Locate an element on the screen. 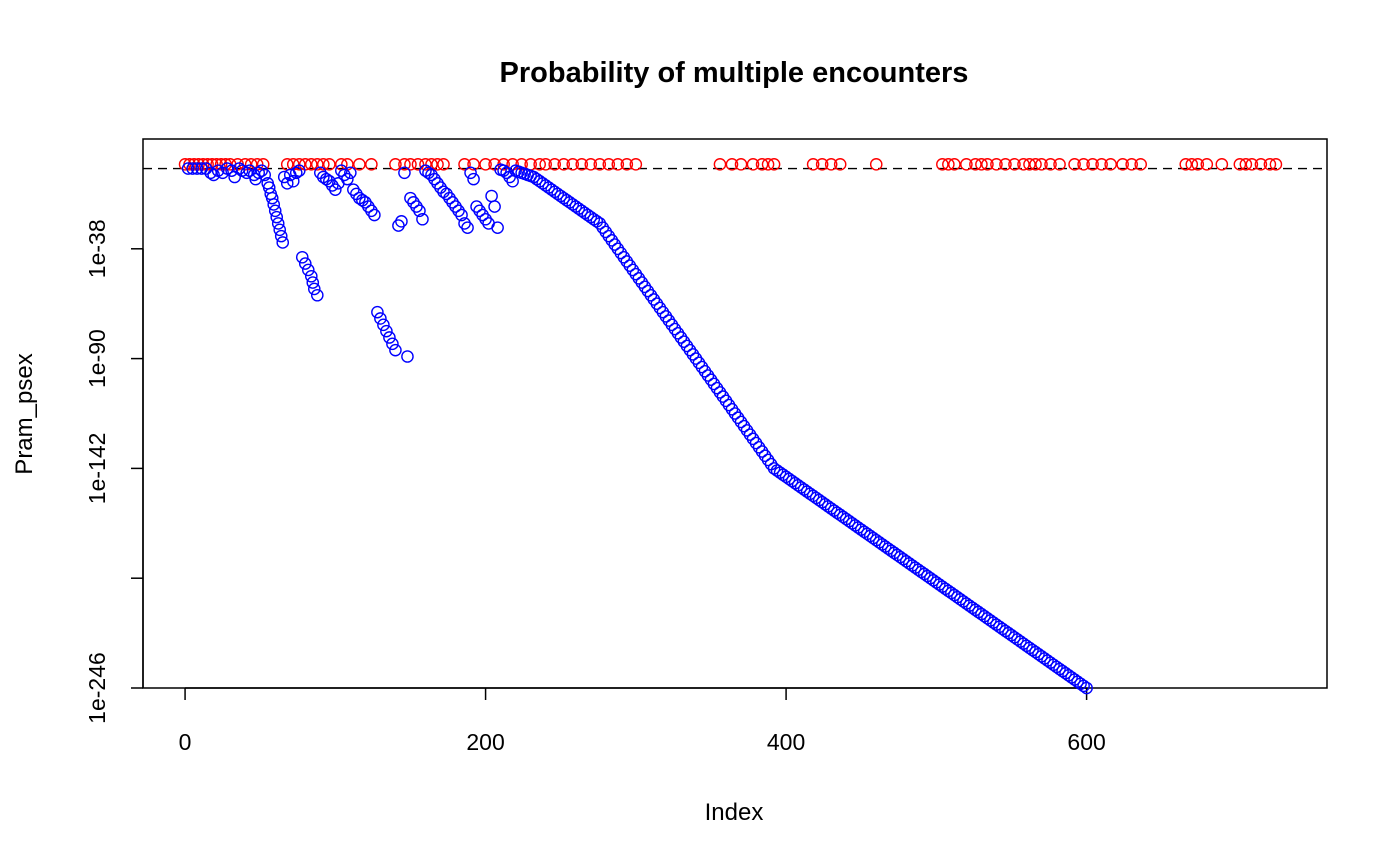  y-tick-label: 1e-38 is located at coordinates (97, 248).